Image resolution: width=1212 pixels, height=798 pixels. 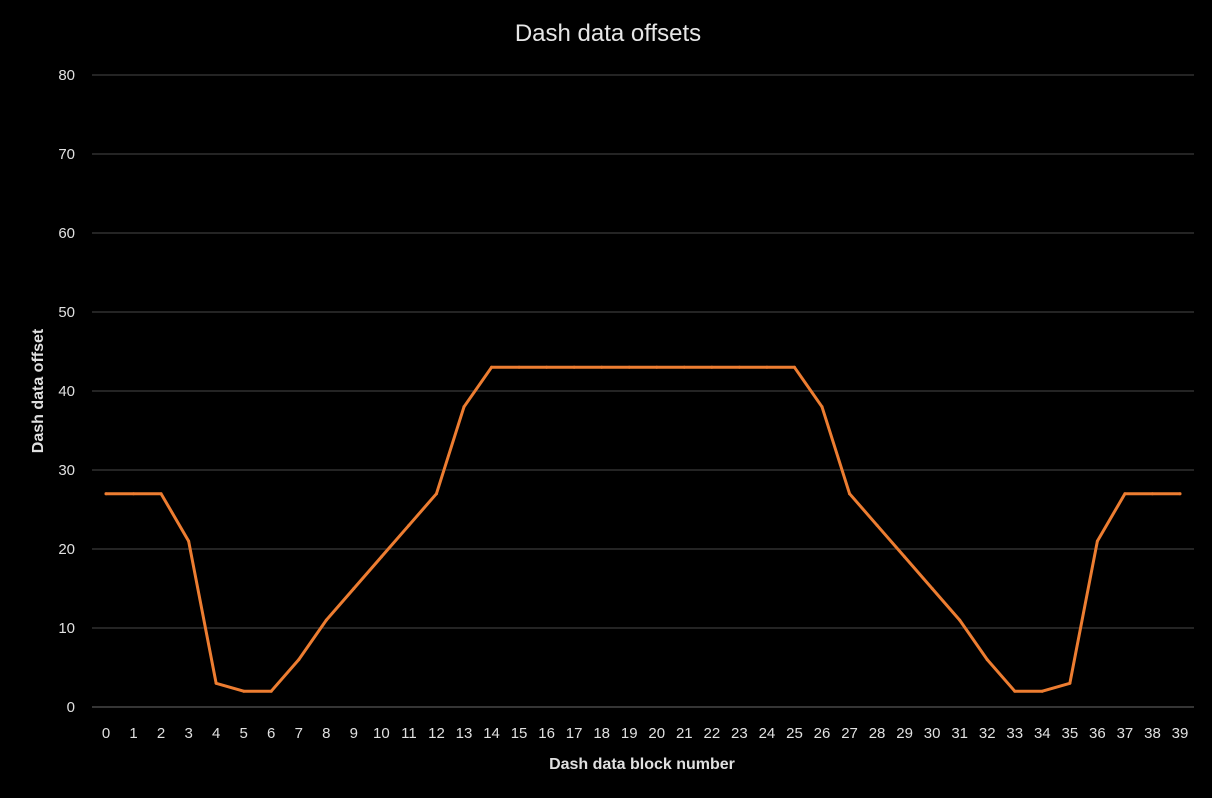 What do you see at coordinates (987, 733) in the screenshot?
I see `x-tick-label: 32` at bounding box center [987, 733].